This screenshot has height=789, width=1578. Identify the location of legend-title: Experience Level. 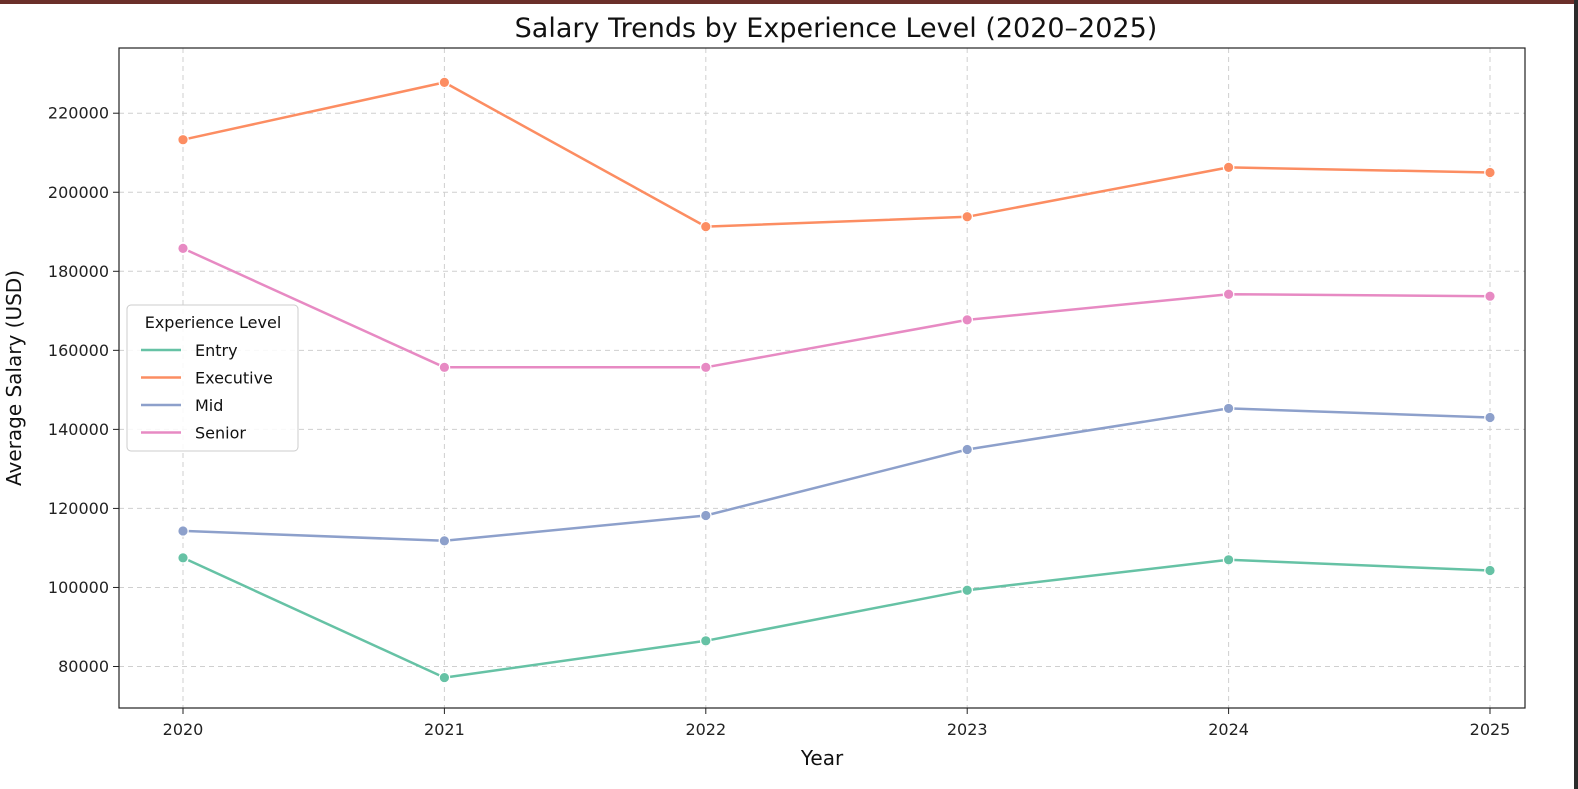
(213, 322).